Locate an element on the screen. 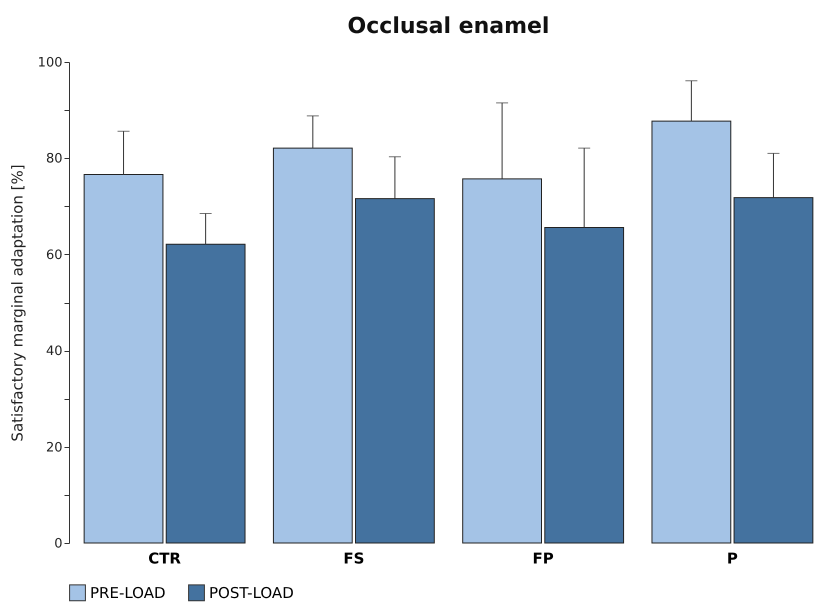 This screenshot has height=613, width=833. y-tick-label: 80 is located at coordinates (54, 159).